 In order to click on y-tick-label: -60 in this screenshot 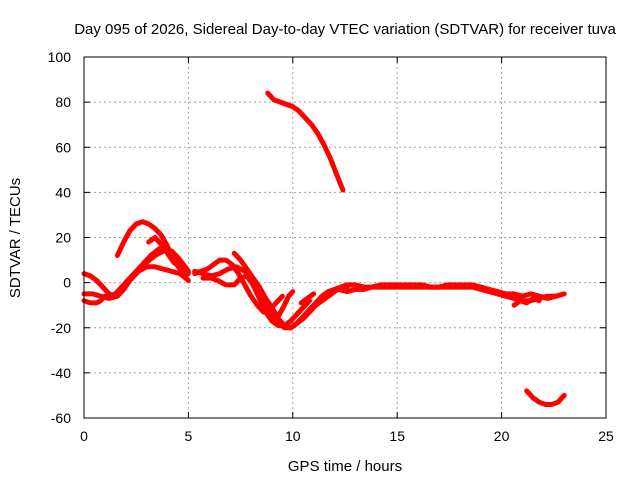, I will do `click(61, 418)`.